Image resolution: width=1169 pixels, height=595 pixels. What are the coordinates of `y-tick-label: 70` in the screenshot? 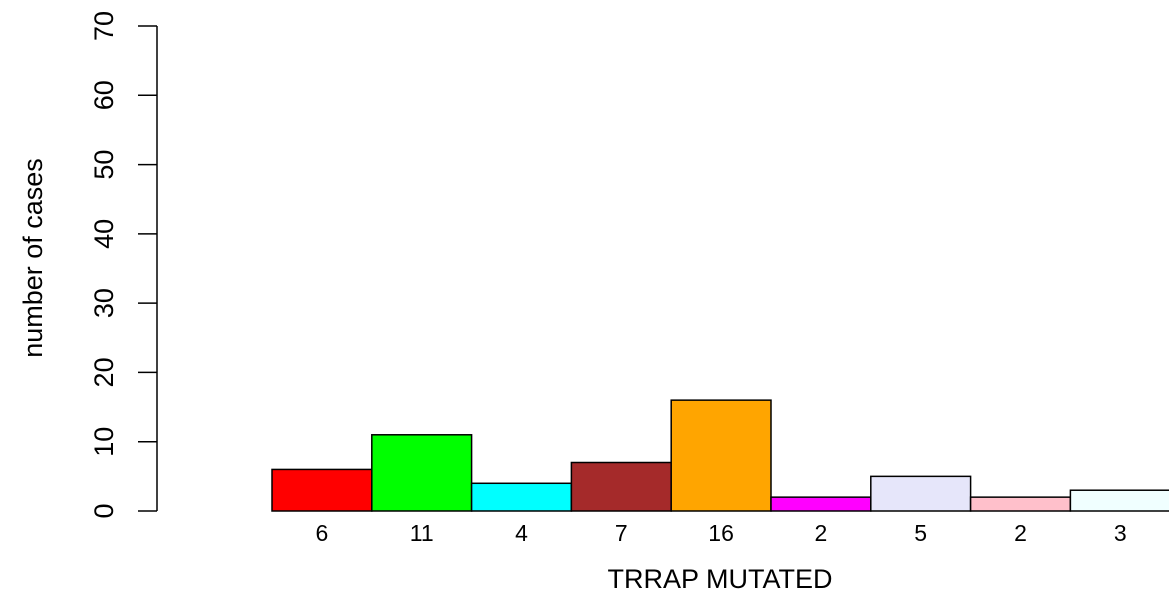 It's located at (104, 26).